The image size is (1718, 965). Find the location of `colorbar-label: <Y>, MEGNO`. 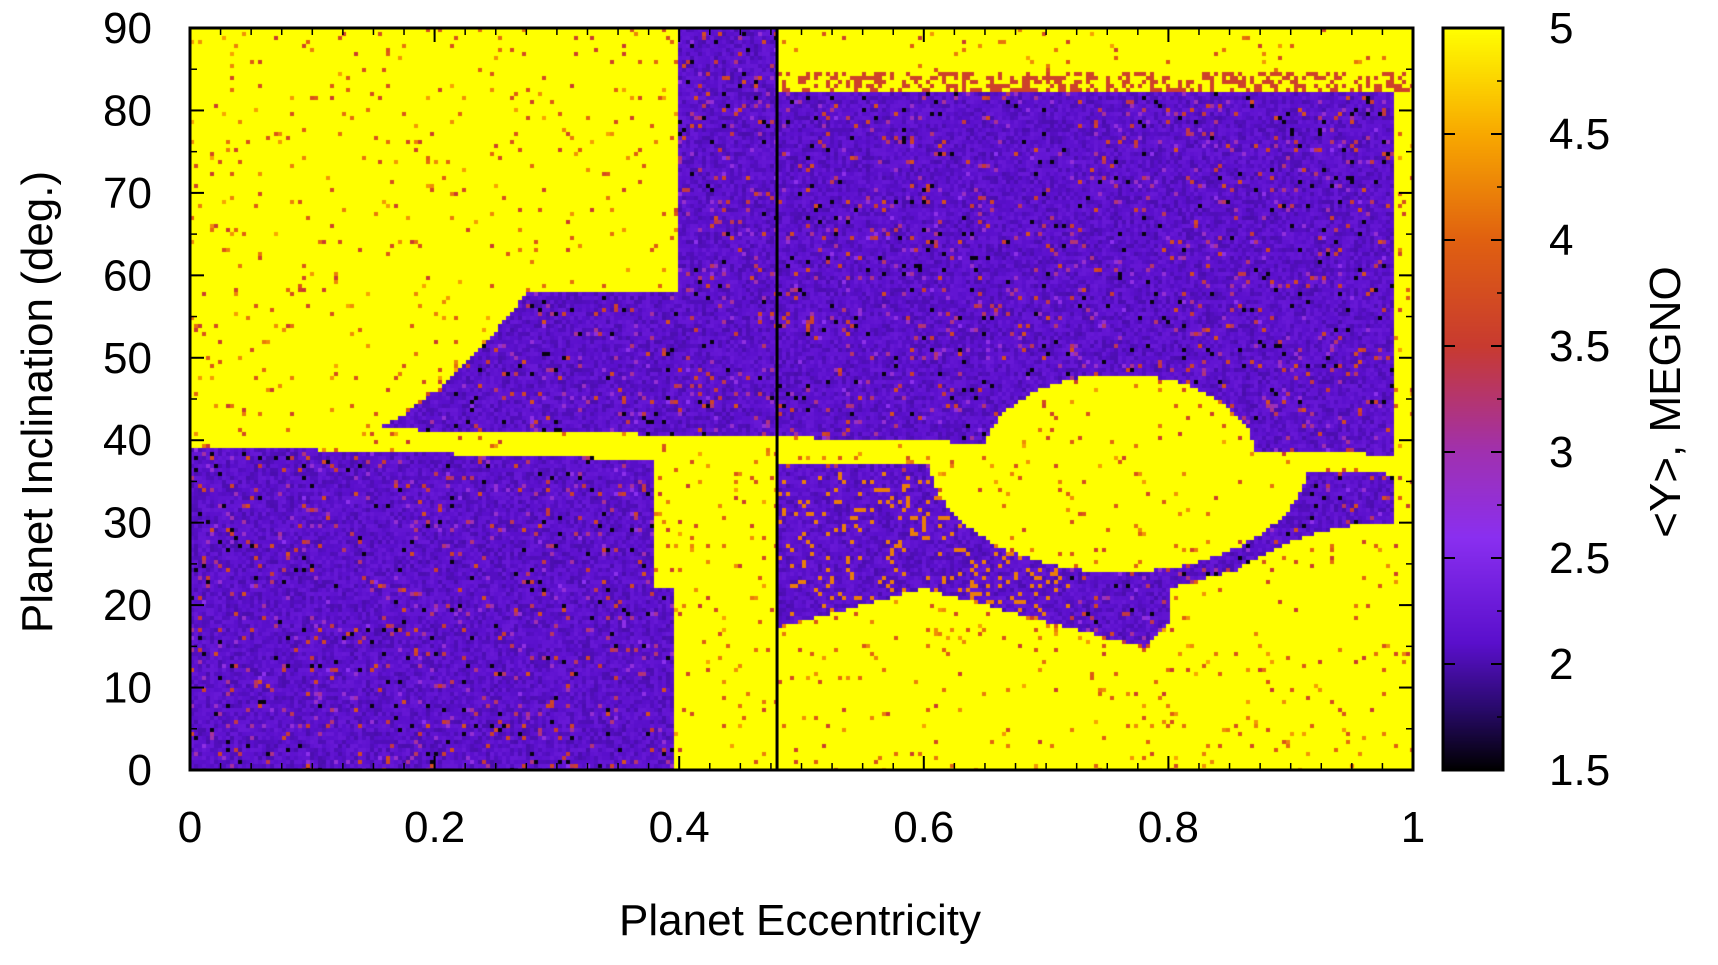

colorbar-label: <Y>, MEGNO is located at coordinates (1665, 401).